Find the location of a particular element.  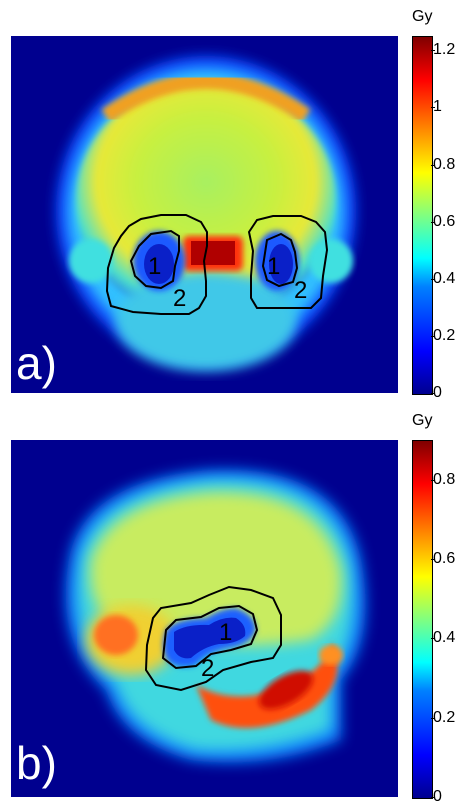

chin-spot-b is located at coordinates (331, 655).